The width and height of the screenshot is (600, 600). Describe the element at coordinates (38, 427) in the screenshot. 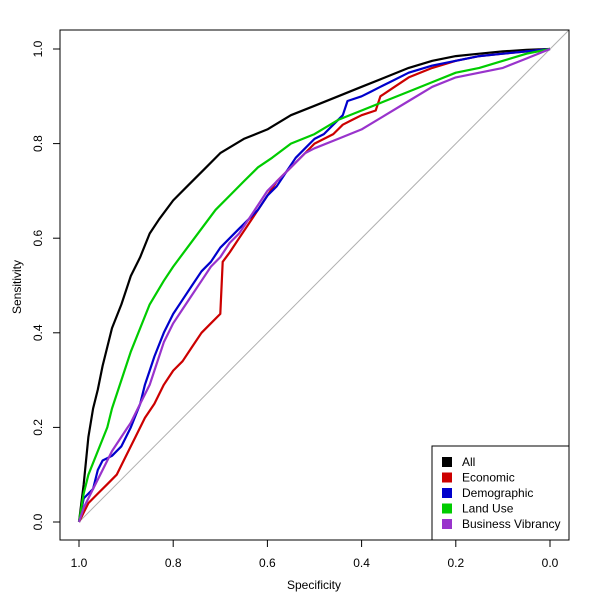

I see `y-tick-label: 0.2` at that location.